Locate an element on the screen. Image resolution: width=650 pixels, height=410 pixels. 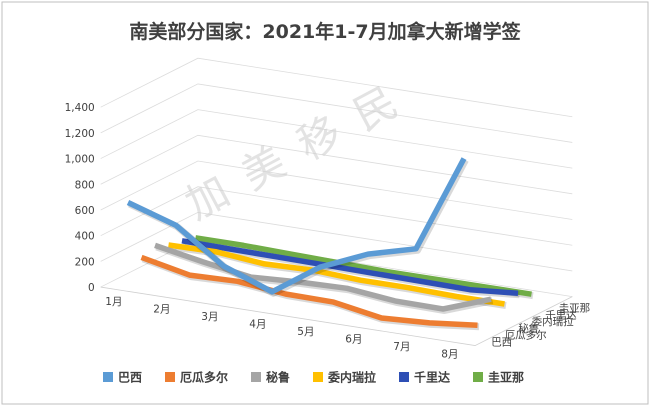
depth-tick-label: 巴西 is located at coordinates (501, 343).